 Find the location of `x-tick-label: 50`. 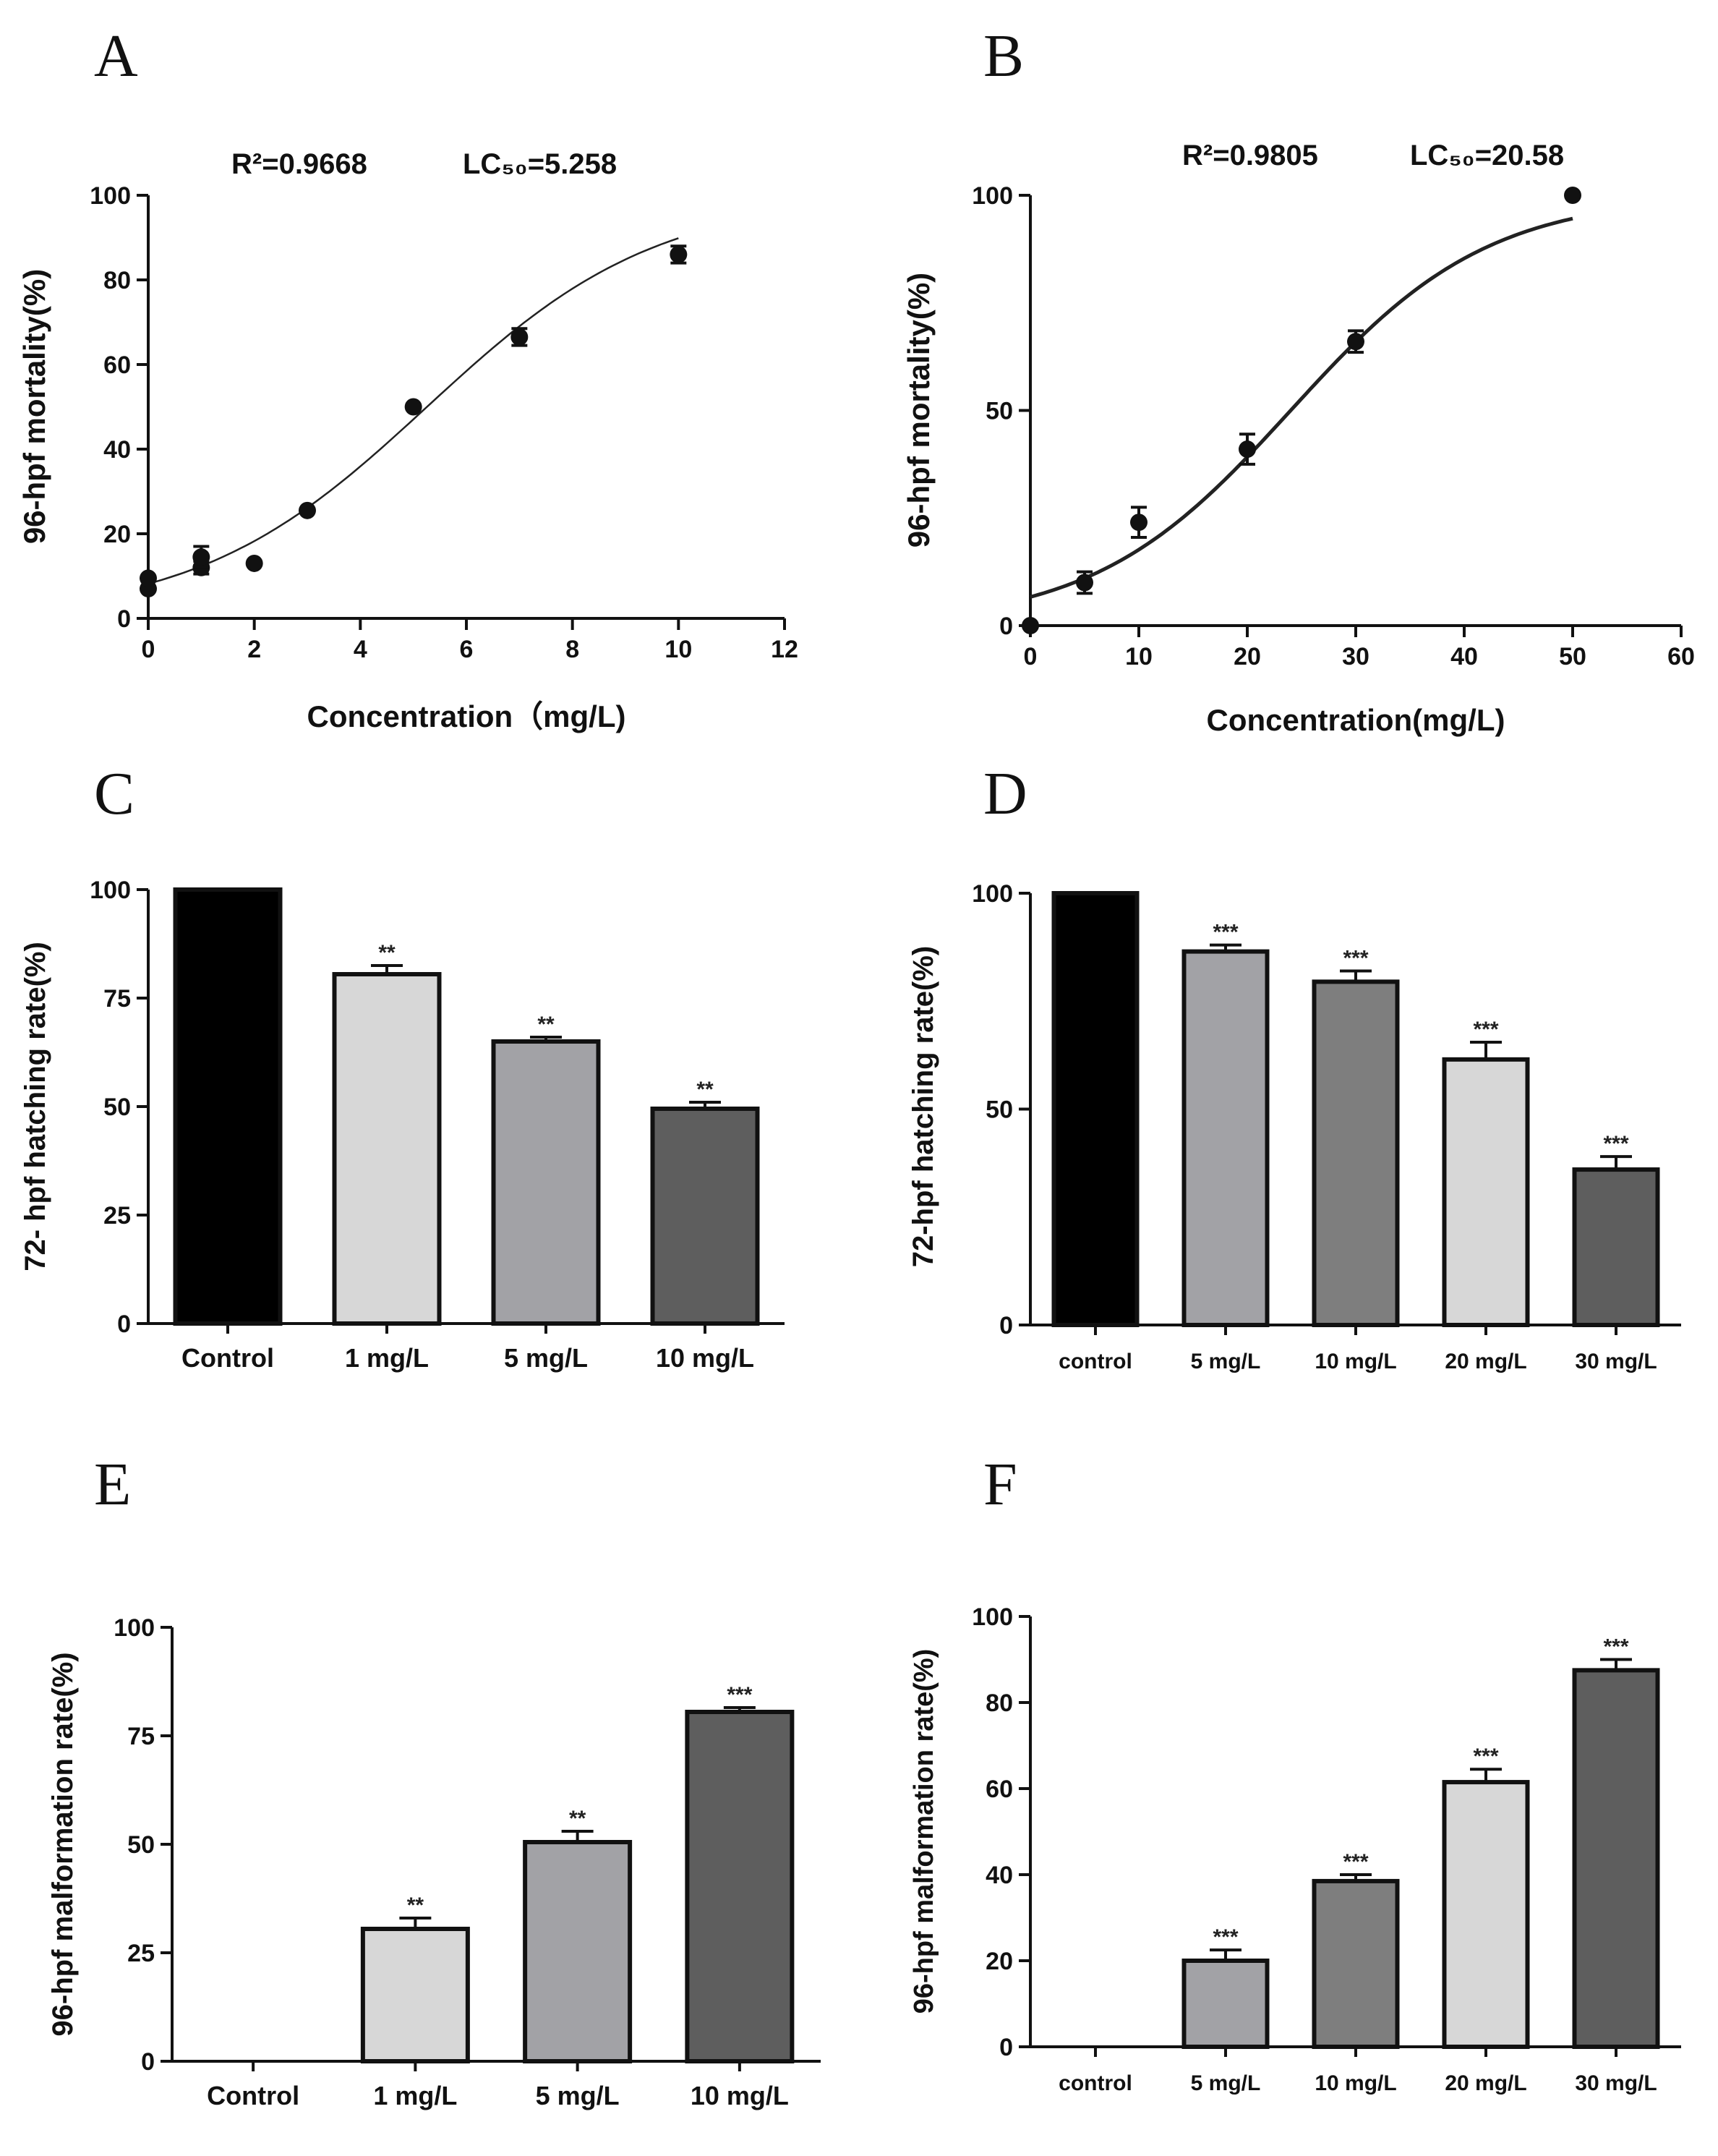

x-tick-label: 50 is located at coordinates (1572, 656).